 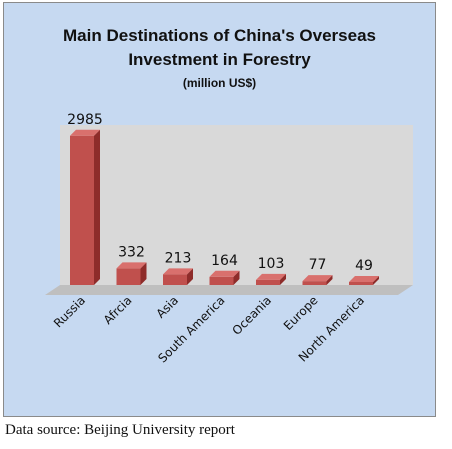 What do you see at coordinates (167, 307) in the screenshot?
I see `category-label-2: Asia` at bounding box center [167, 307].